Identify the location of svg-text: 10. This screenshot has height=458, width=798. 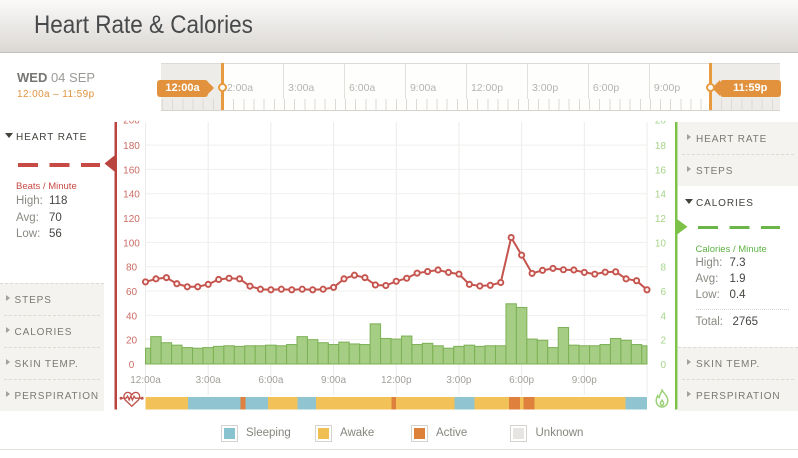
(661, 243).